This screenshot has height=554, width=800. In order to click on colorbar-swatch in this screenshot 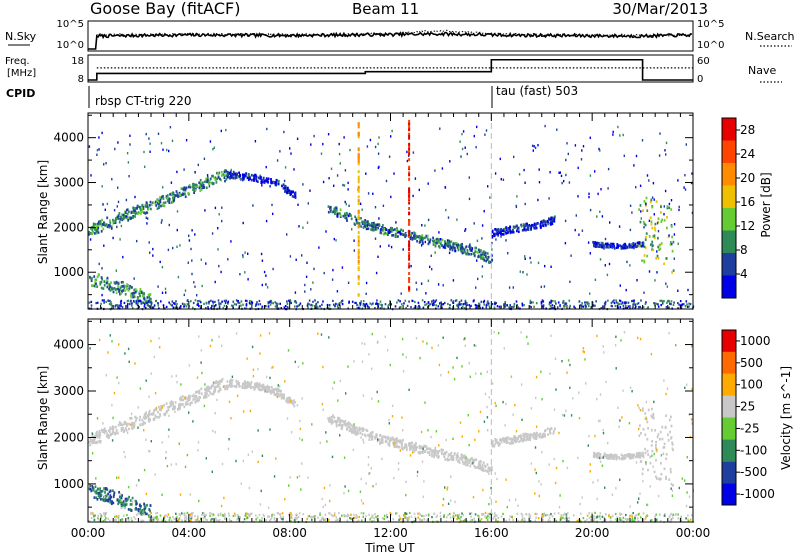, I will do `click(729, 241)`.